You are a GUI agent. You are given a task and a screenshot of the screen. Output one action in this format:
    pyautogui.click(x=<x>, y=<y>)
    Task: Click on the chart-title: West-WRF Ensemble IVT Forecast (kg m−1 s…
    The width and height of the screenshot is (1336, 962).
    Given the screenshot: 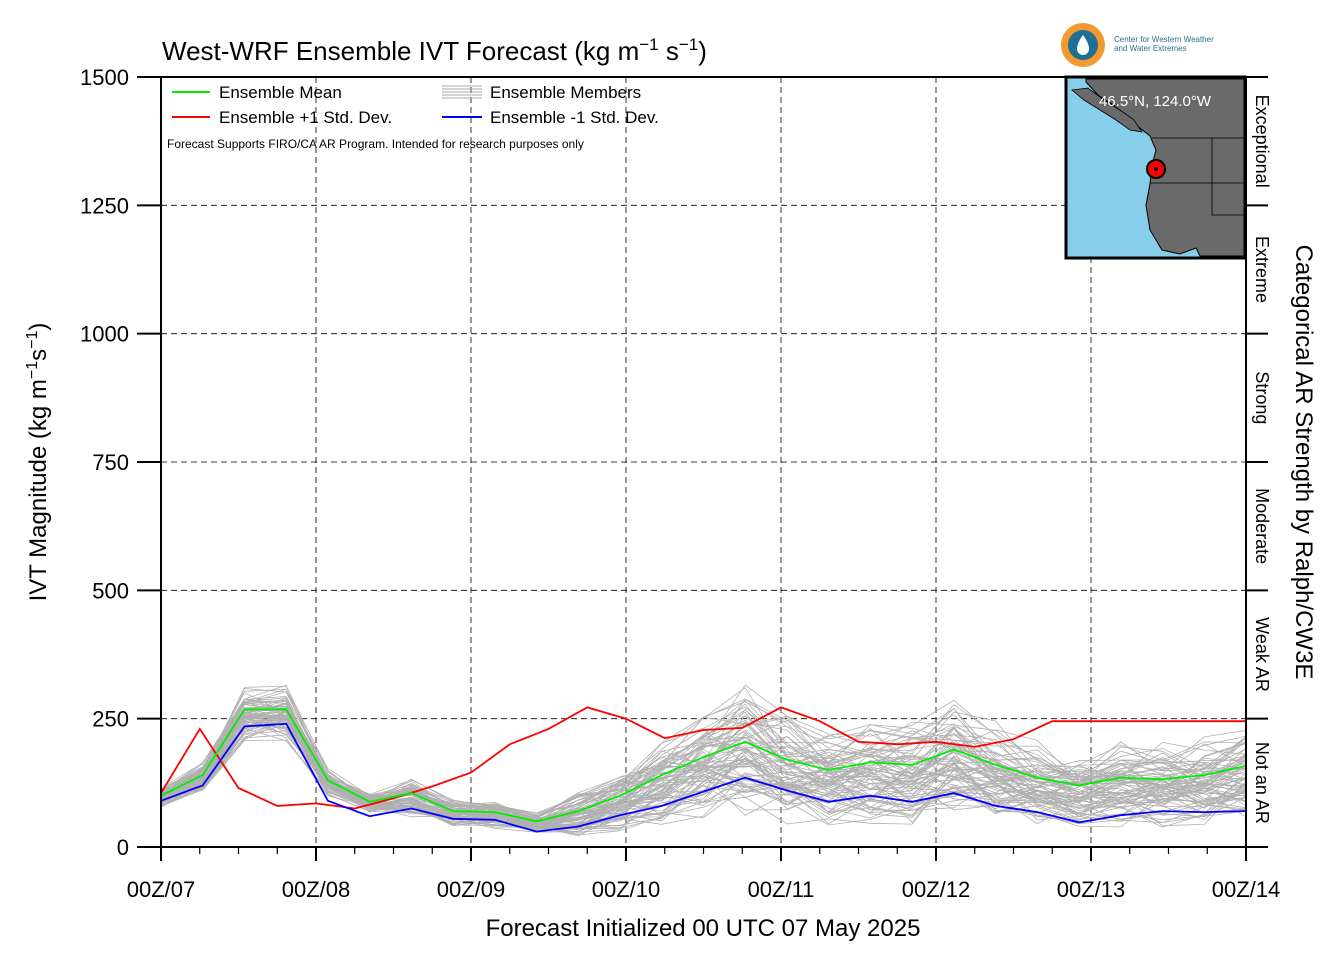 What is the action you would take?
    pyautogui.click(x=434, y=50)
    